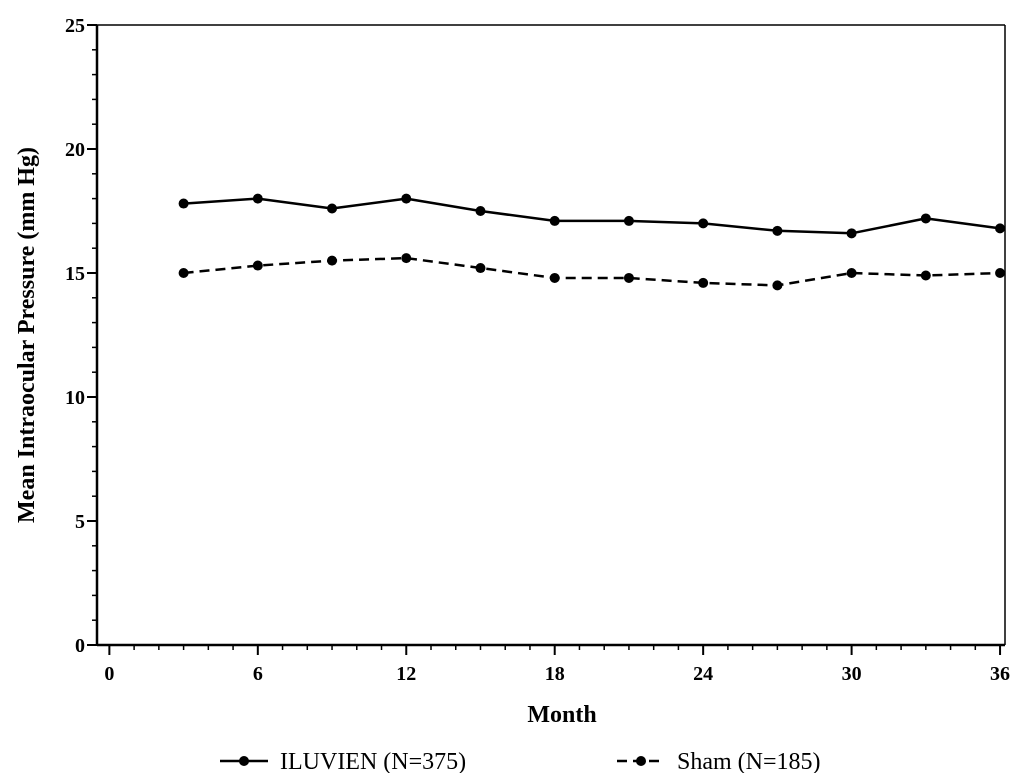 Image resolution: width=1018 pixels, height=773 pixels. I want to click on x-tick-label: 24, so click(703, 674).